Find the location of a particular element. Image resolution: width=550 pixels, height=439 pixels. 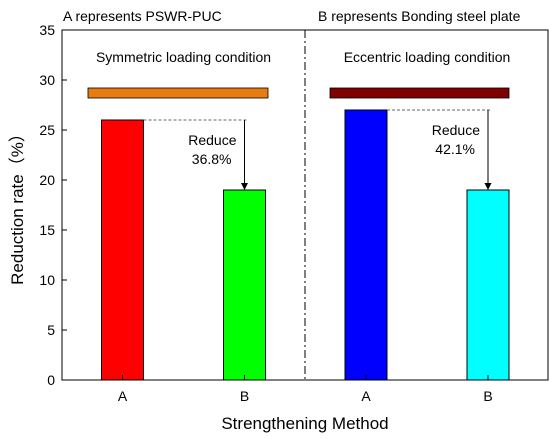

condition-title: Symmetric loading condition is located at coordinates (183, 57).